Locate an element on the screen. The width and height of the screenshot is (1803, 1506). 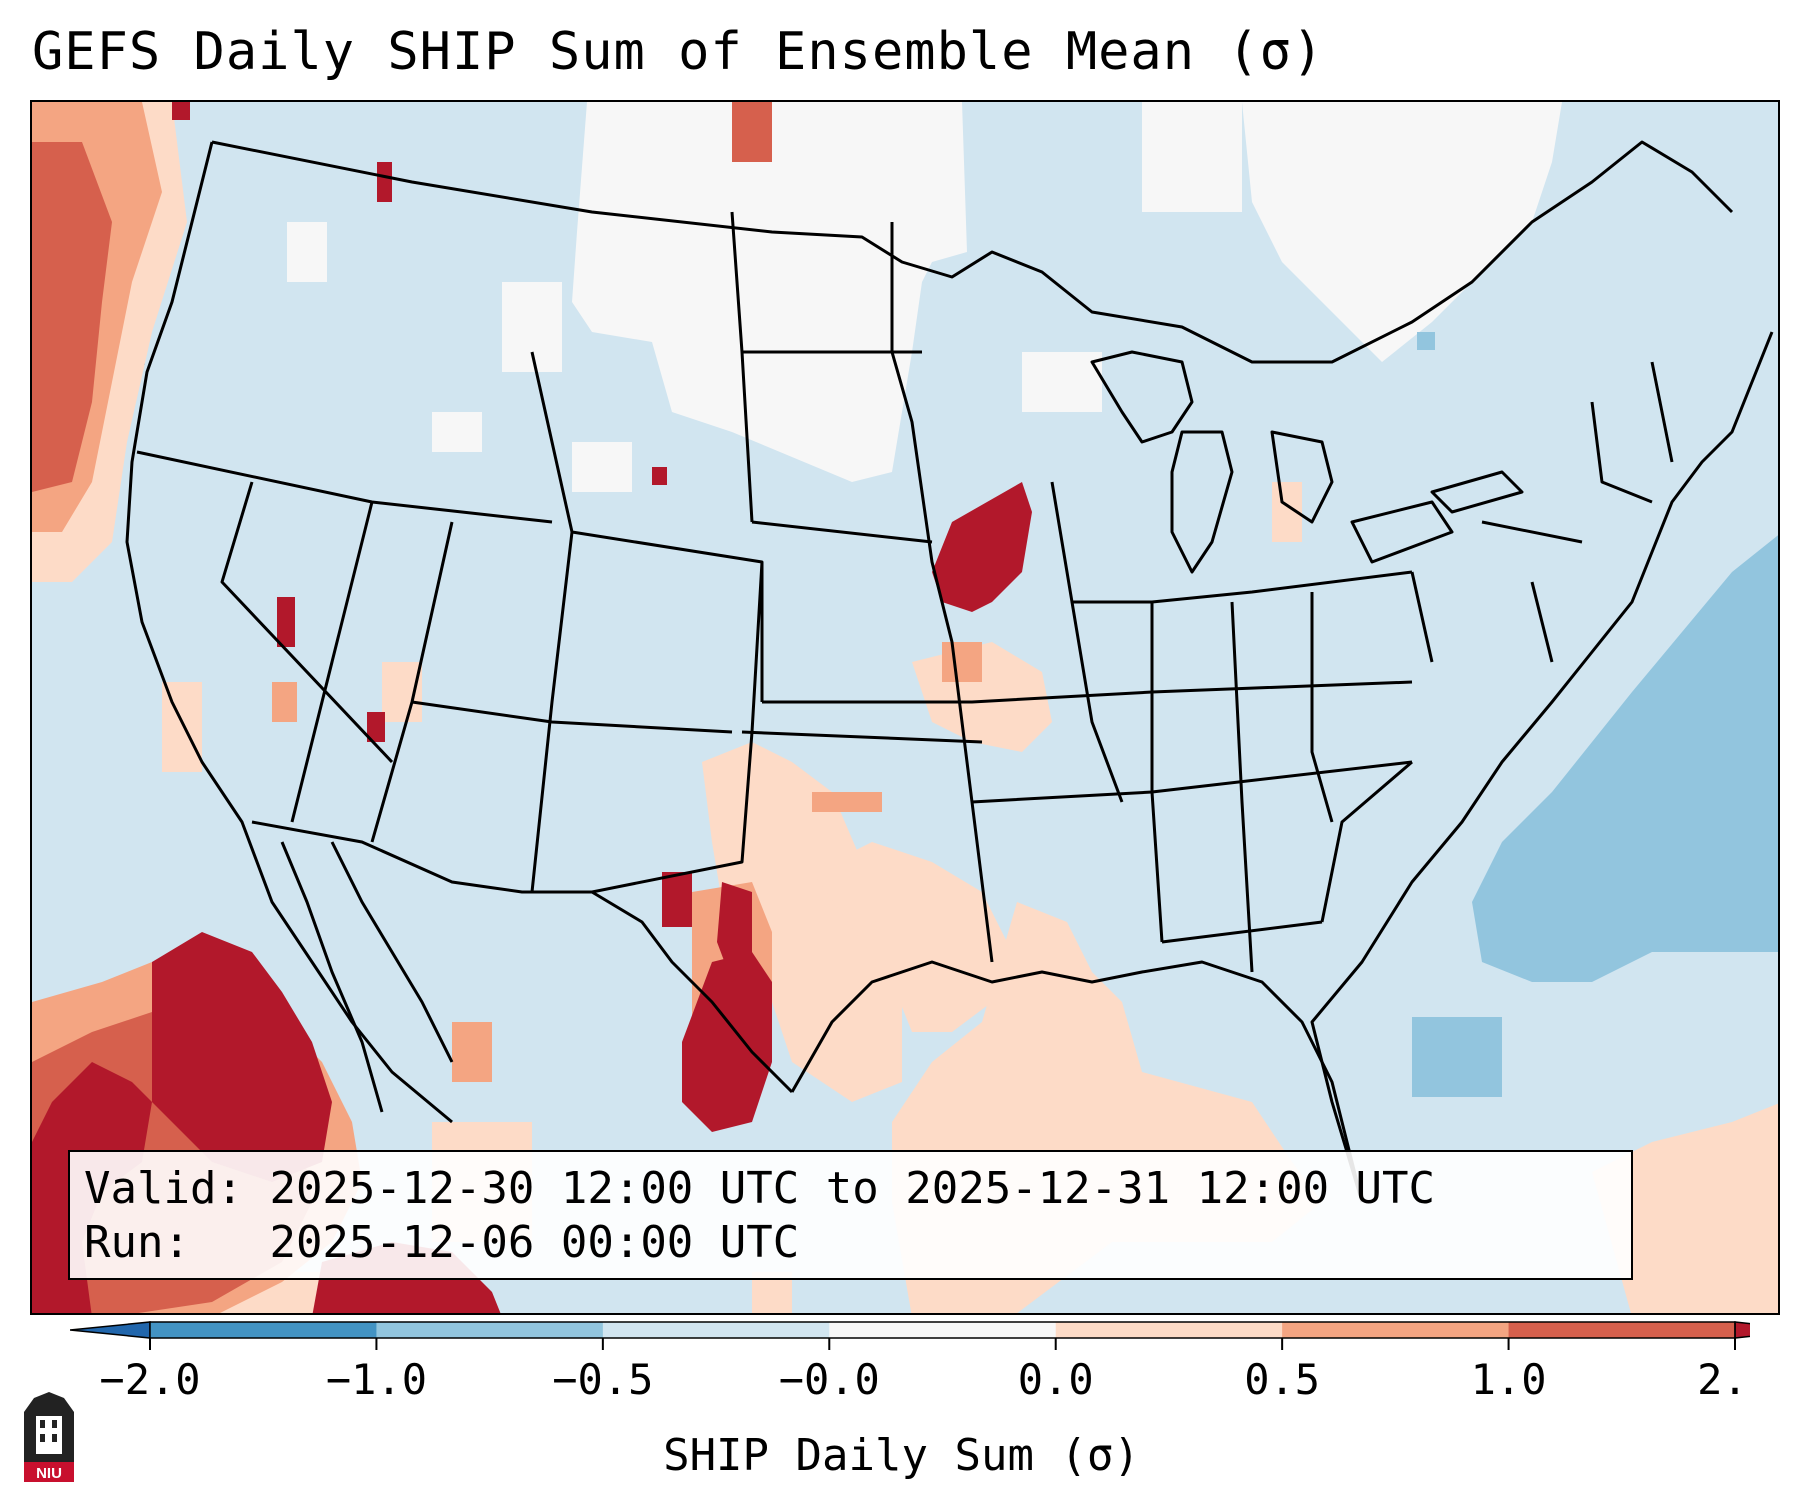
valid-label: Valid: is located at coordinates (163, 1188).